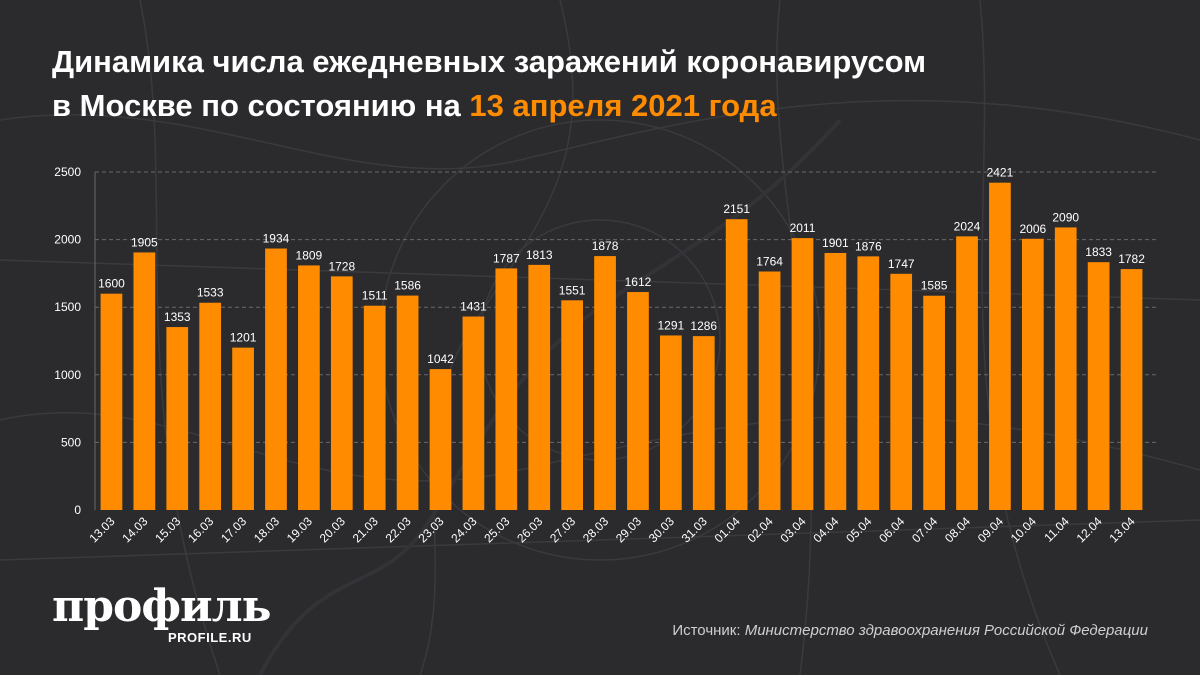 The height and width of the screenshot is (675, 1200). What do you see at coordinates (760, 529) in the screenshot?
I see `x-tick-label: 02.04` at bounding box center [760, 529].